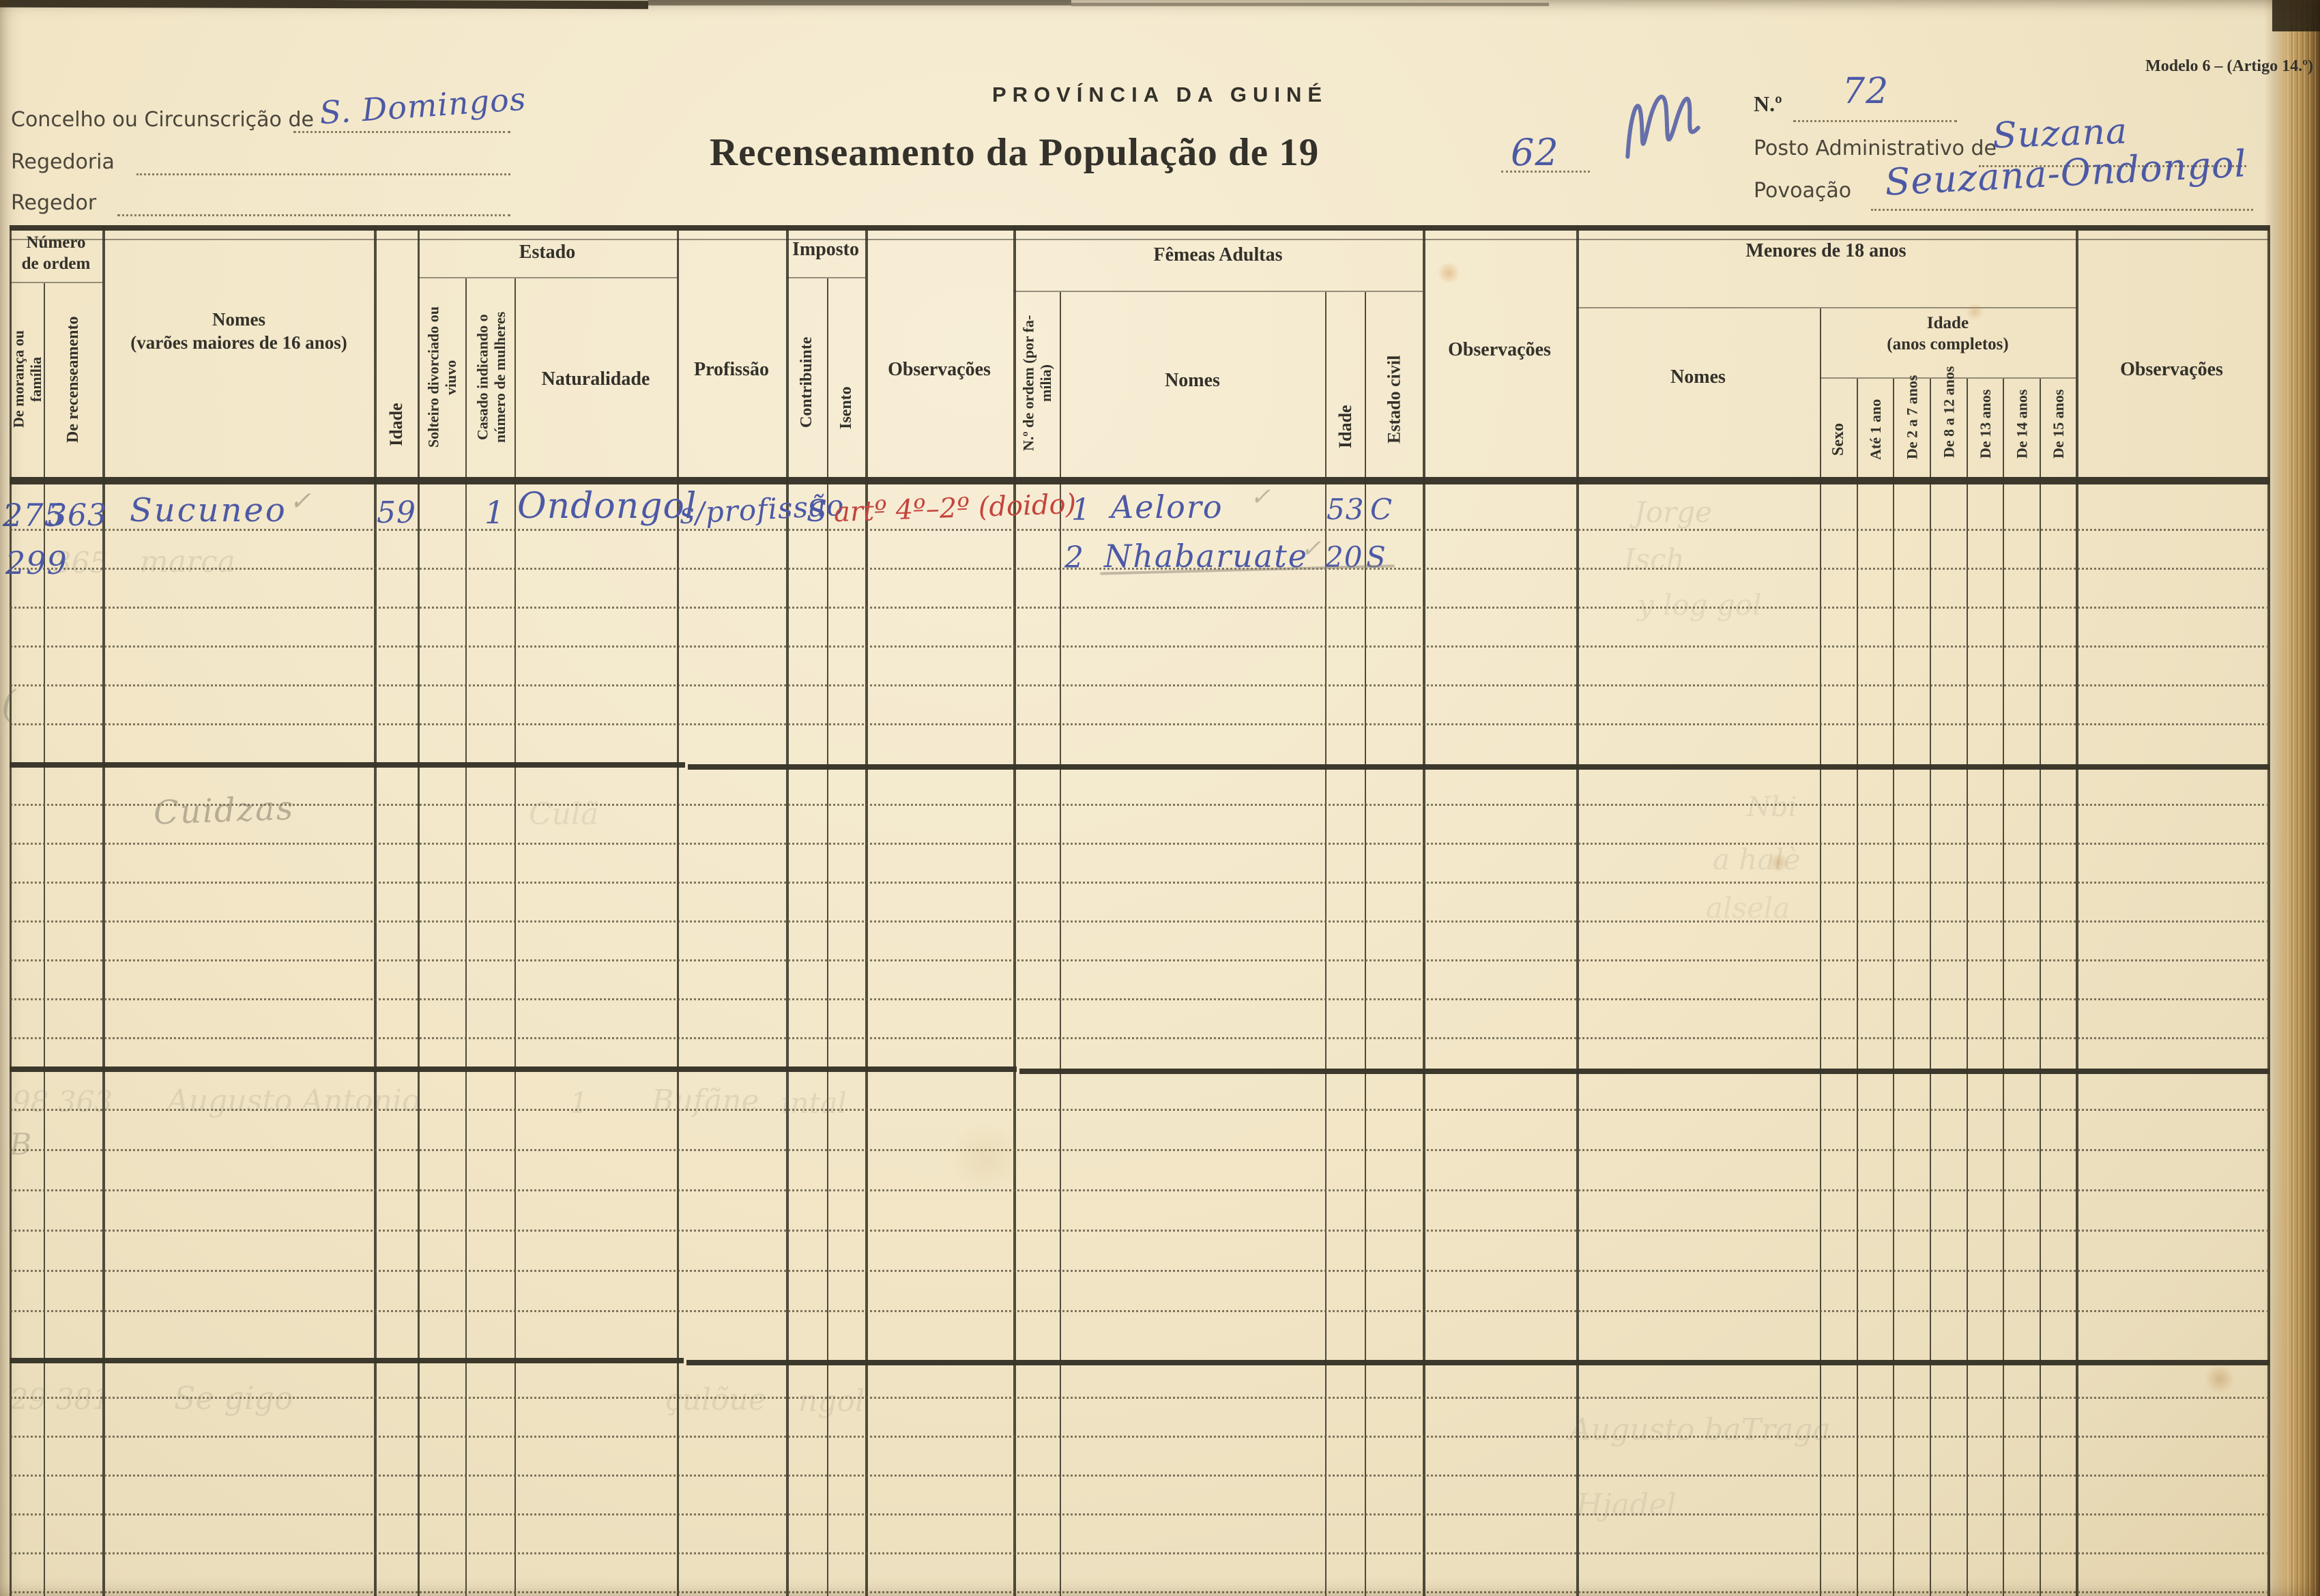  I want to click on header-grupo-femeas: Fêmeas Adultas, so click(1218, 254).